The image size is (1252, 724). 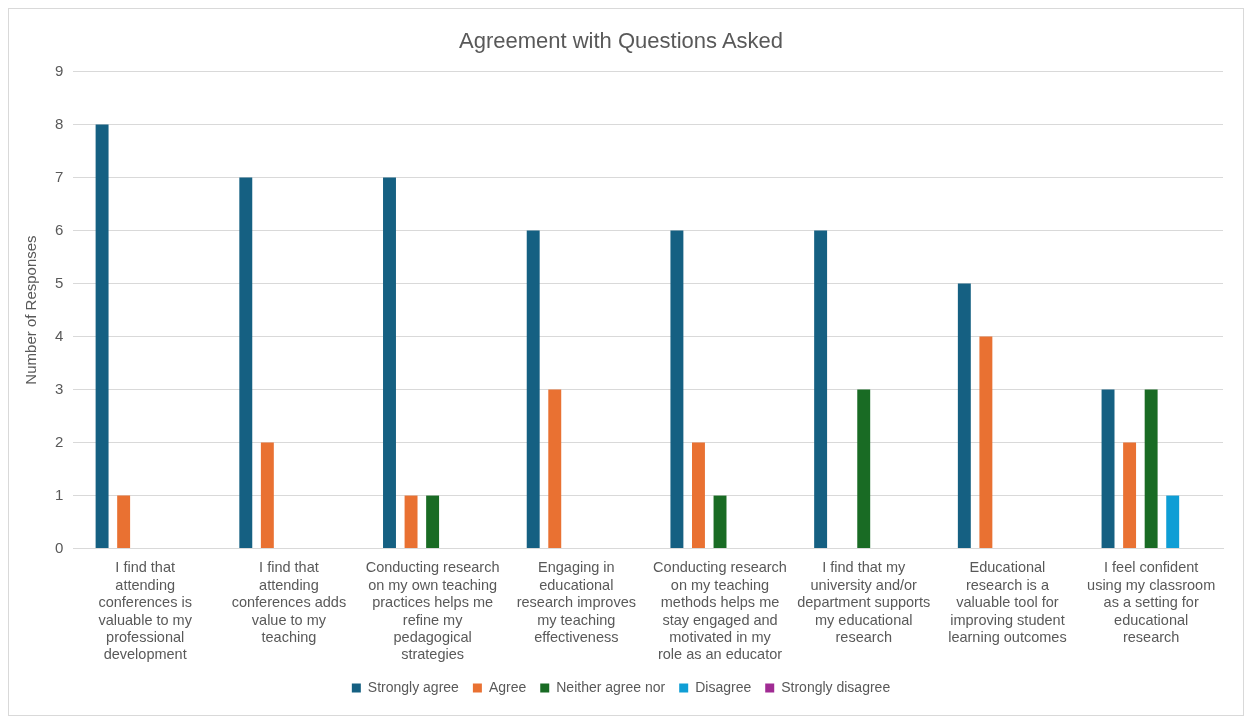 I want to click on legend-label: Disagree, so click(x=723, y=686).